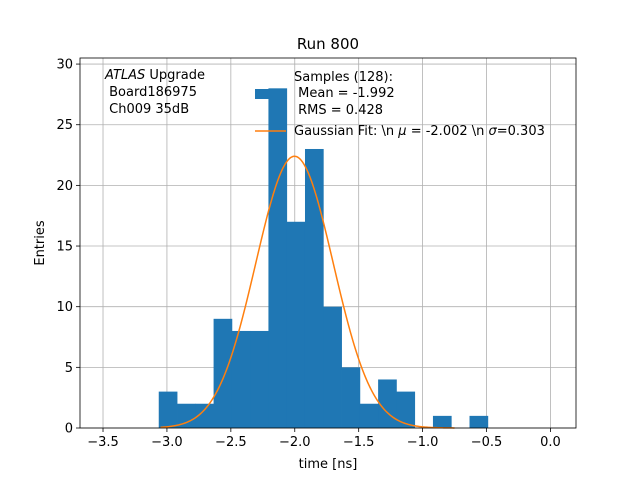  I want to click on legend-samples-line-3: RMS = 0.428, so click(338, 110).